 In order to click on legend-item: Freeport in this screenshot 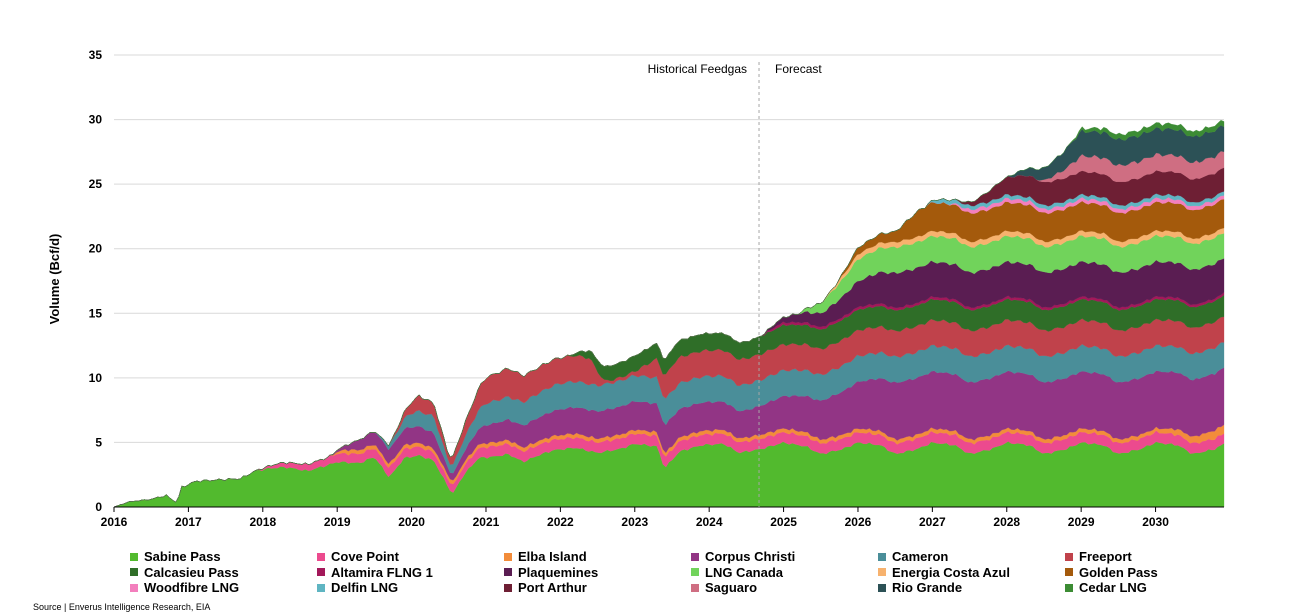, I will do `click(1157, 557)`.